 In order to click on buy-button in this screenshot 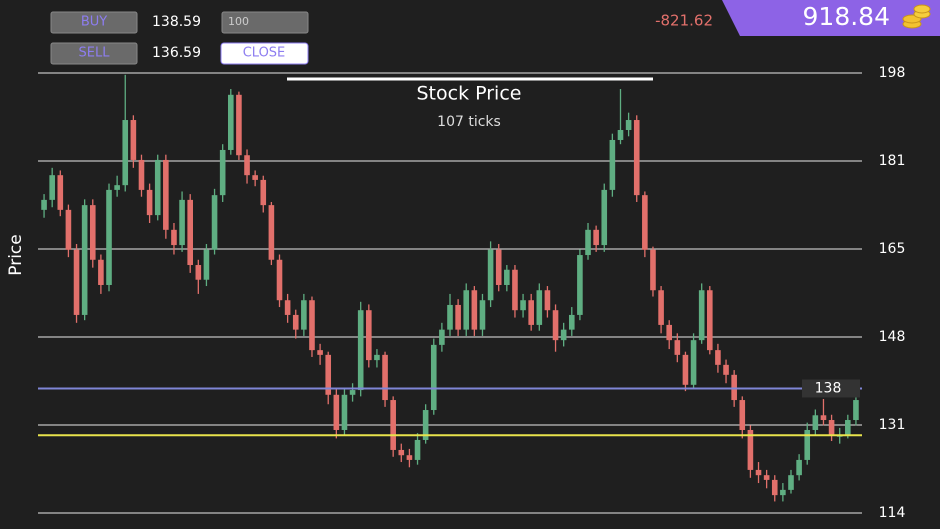, I will do `click(94, 22)`.